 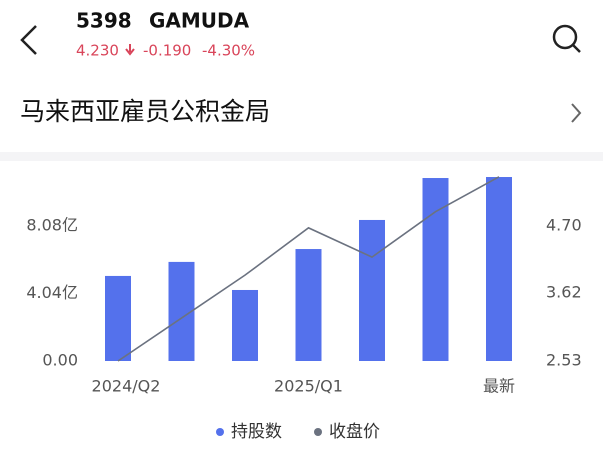 What do you see at coordinates (564, 360) in the screenshot?
I see `y2-tick-label: 2.53` at bounding box center [564, 360].